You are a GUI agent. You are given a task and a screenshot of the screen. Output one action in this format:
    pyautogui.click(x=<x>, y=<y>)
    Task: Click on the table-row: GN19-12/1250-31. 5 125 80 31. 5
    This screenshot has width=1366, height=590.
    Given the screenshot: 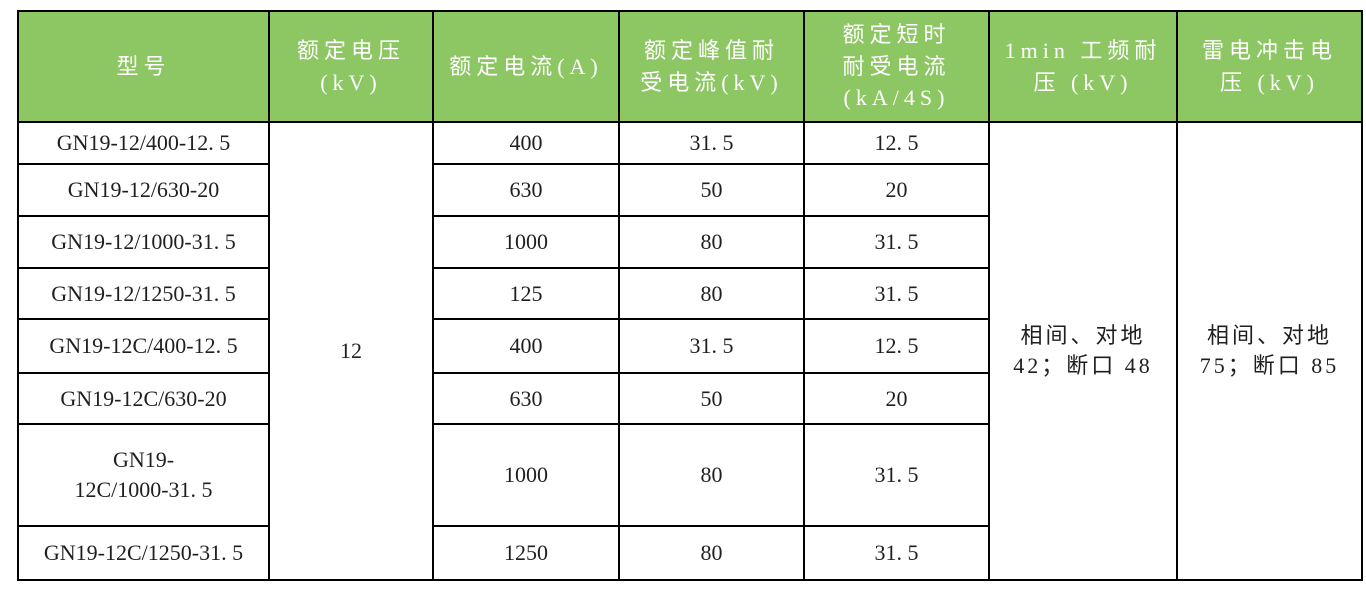 What is the action you would take?
    pyautogui.click(x=689, y=293)
    